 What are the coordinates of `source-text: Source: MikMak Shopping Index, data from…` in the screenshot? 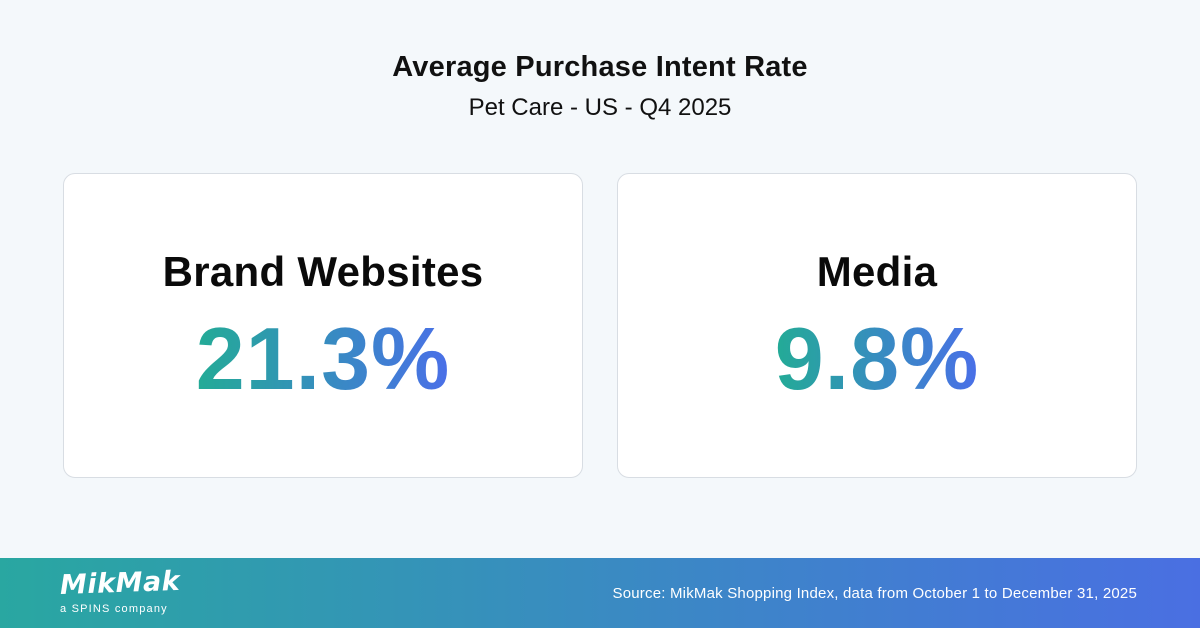 It's located at (874, 593).